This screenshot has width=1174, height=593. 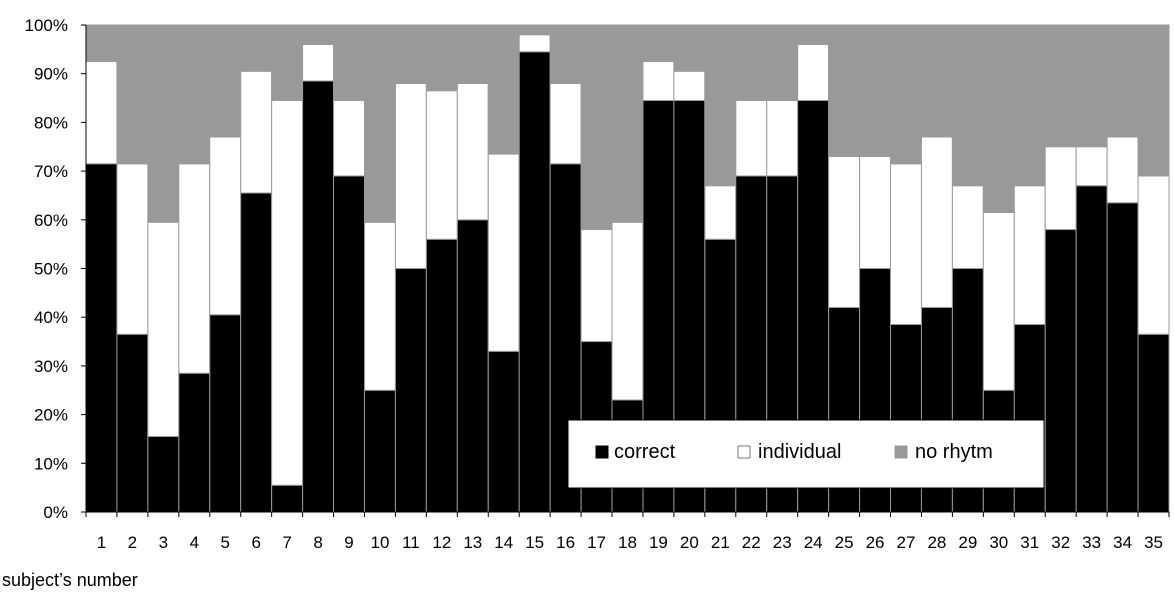 I want to click on y-tick-label: 60%, so click(x=51, y=220).